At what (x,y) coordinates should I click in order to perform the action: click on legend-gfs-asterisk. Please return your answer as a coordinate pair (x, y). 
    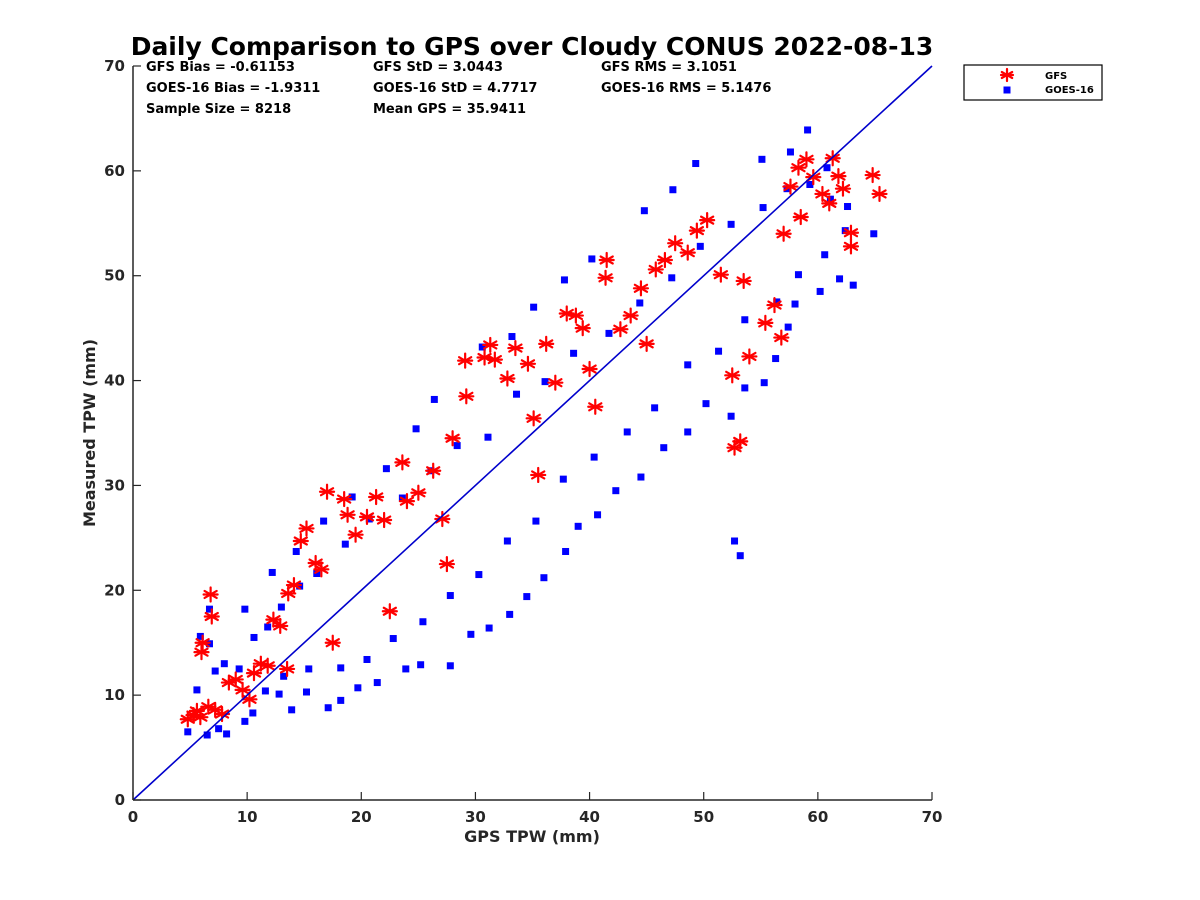
    Looking at the image, I should click on (1007, 75).